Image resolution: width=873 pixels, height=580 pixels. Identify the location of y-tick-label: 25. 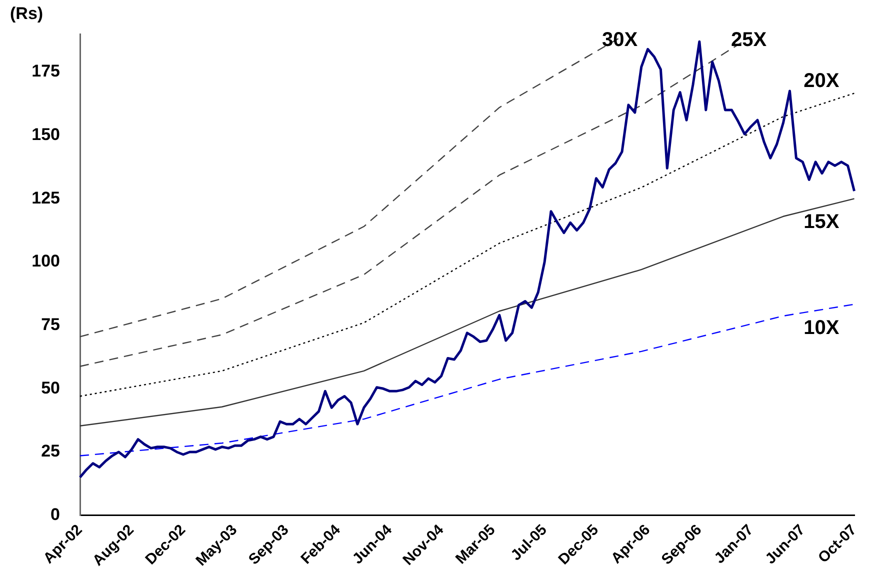
(50, 451).